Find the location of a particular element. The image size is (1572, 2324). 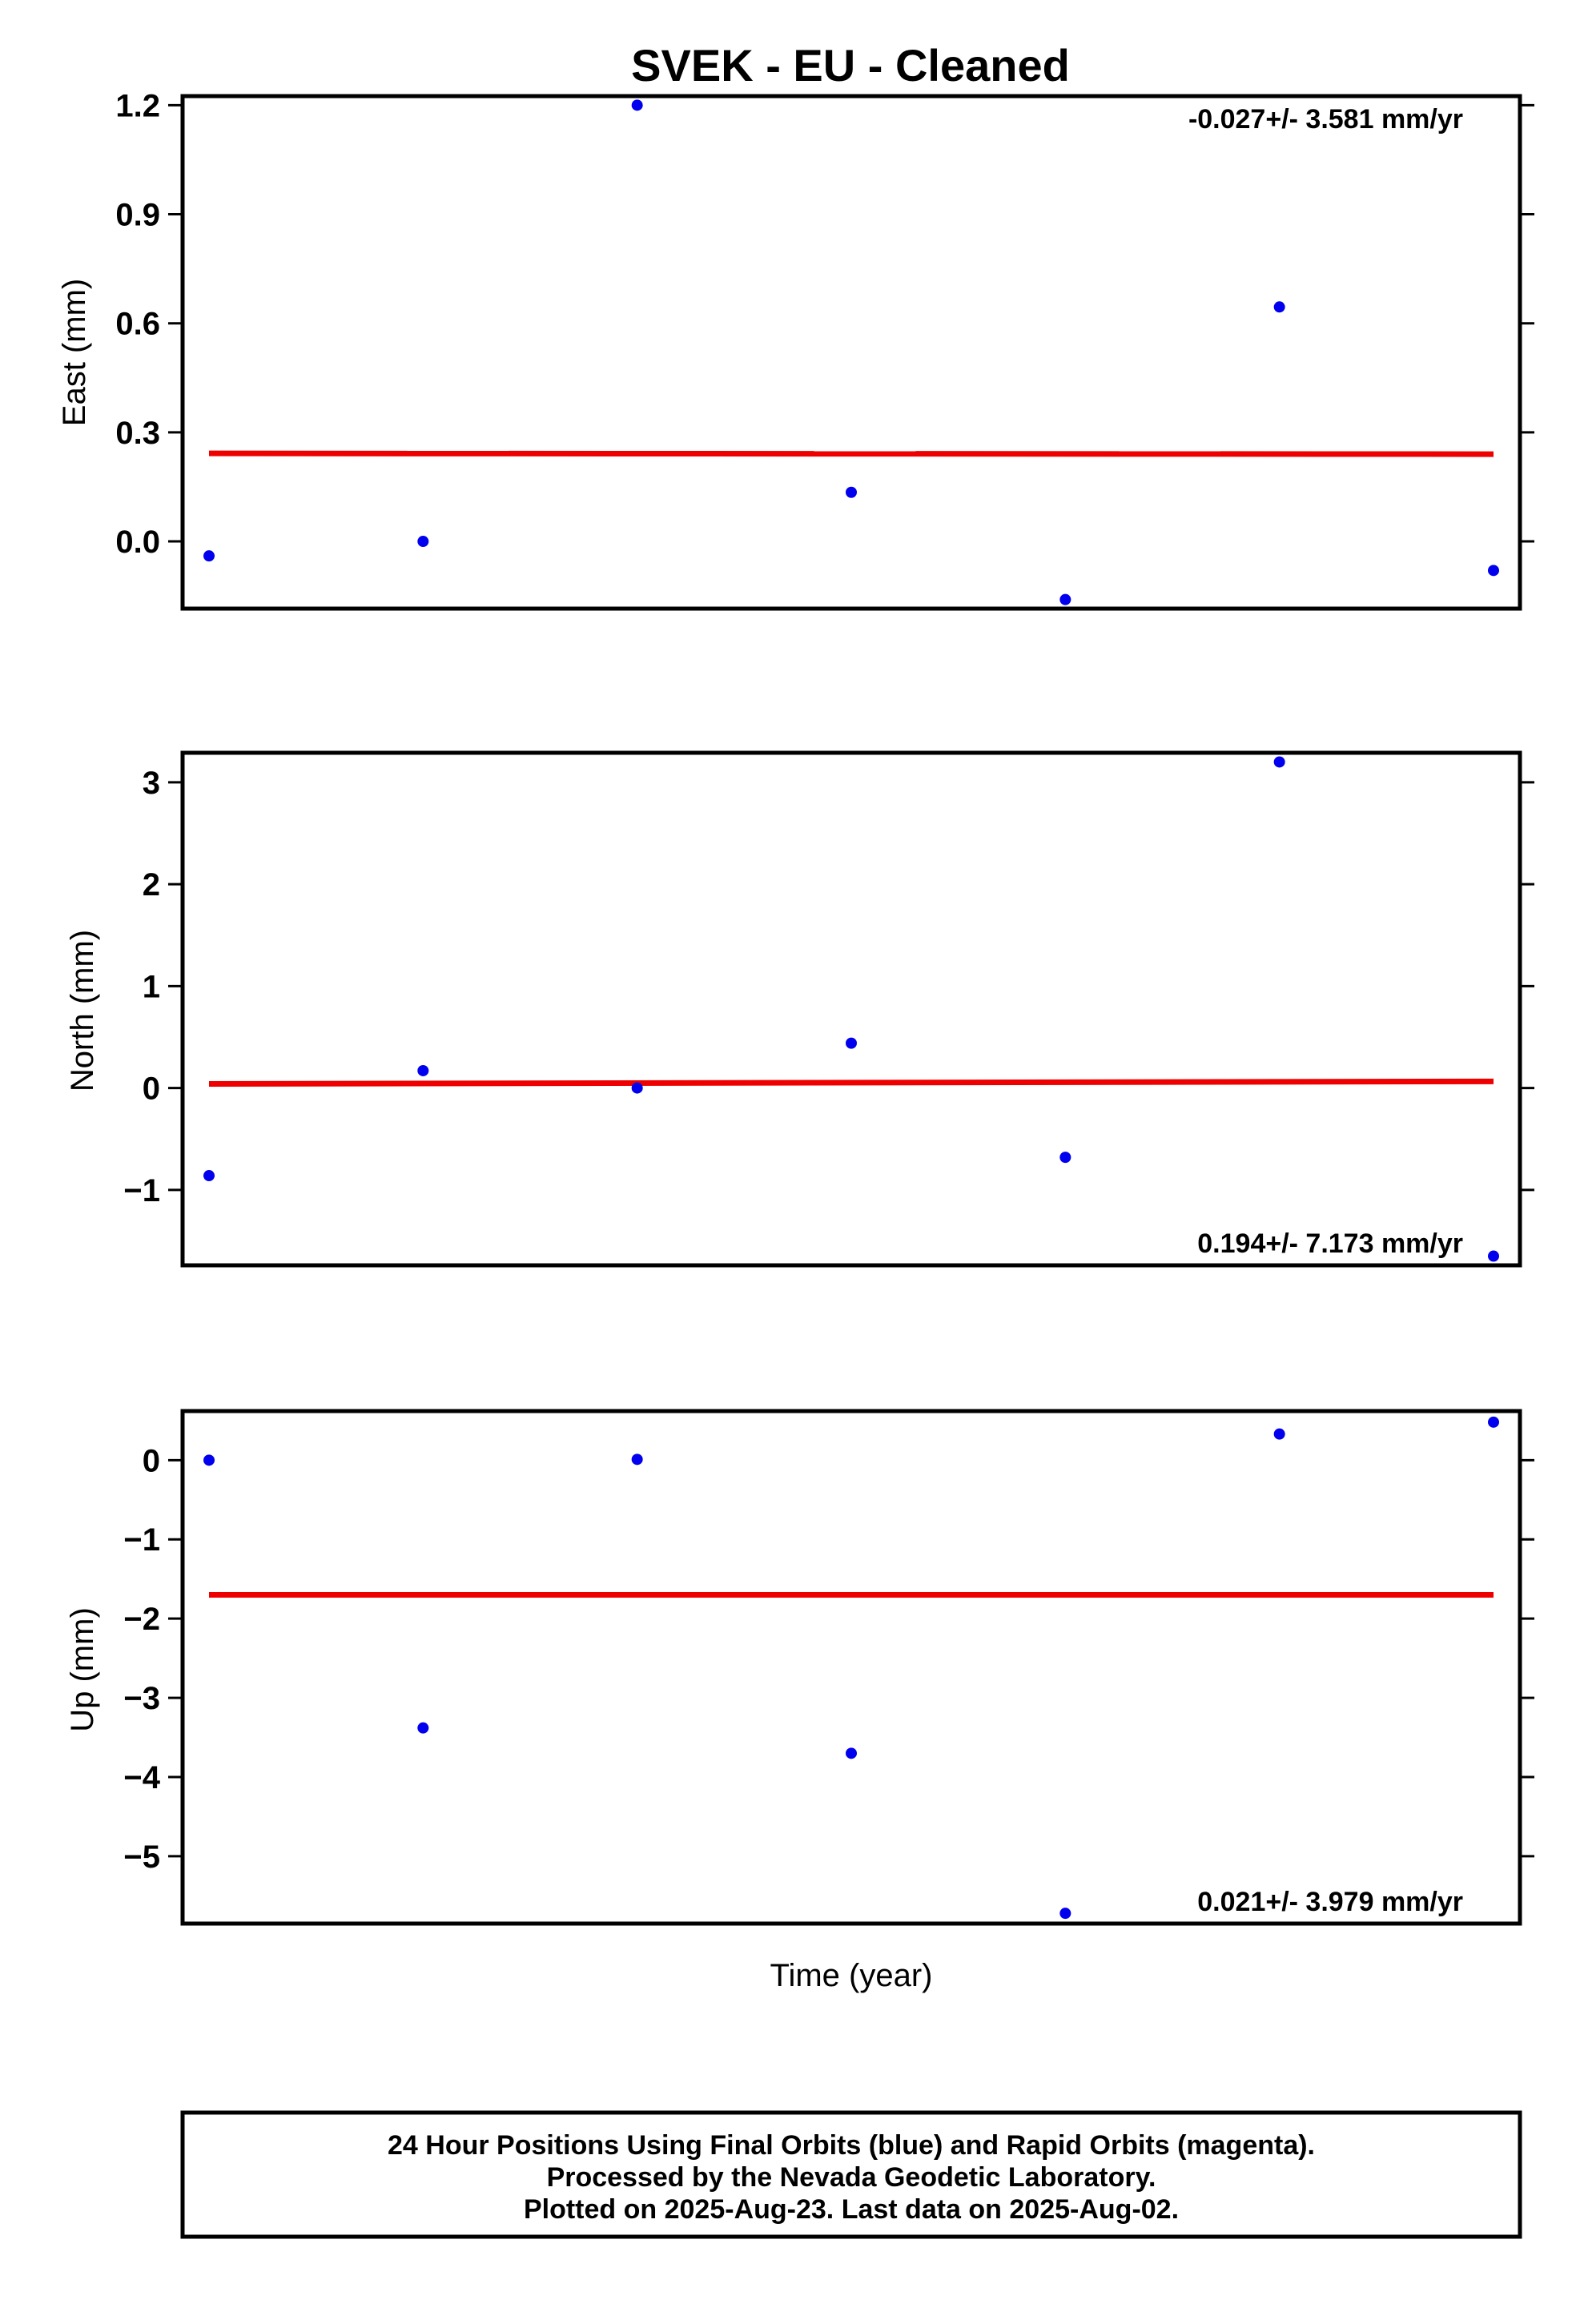

up-axis-label: Up (mm) is located at coordinates (82, 1670).